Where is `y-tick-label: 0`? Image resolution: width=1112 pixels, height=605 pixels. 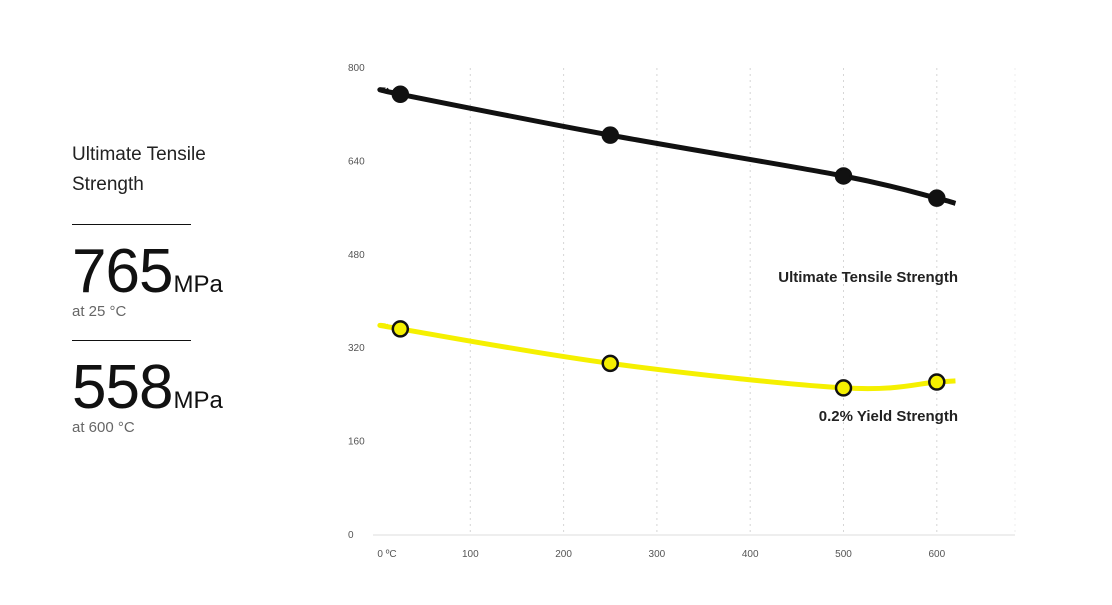
y-tick-label: 0 is located at coordinates (351, 535).